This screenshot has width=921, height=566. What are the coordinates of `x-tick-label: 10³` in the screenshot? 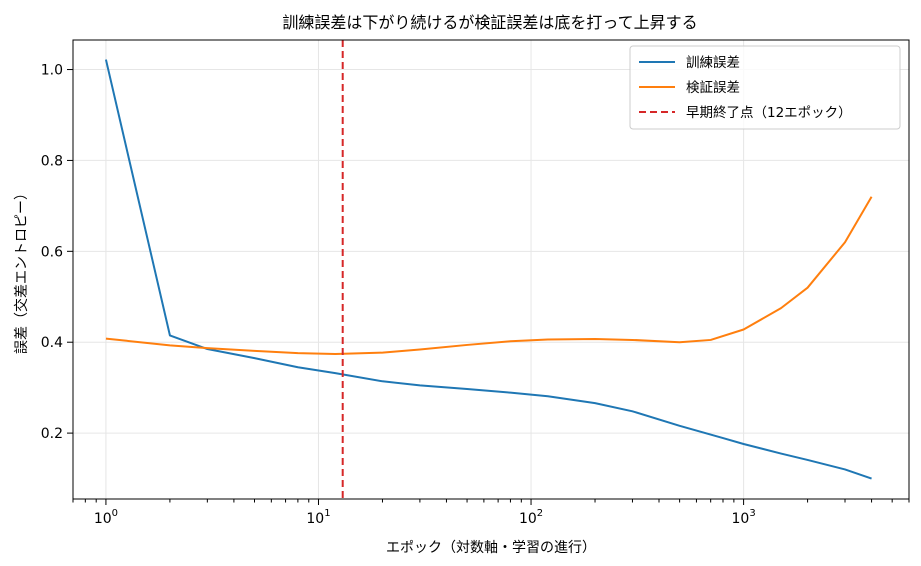 It's located at (743, 517).